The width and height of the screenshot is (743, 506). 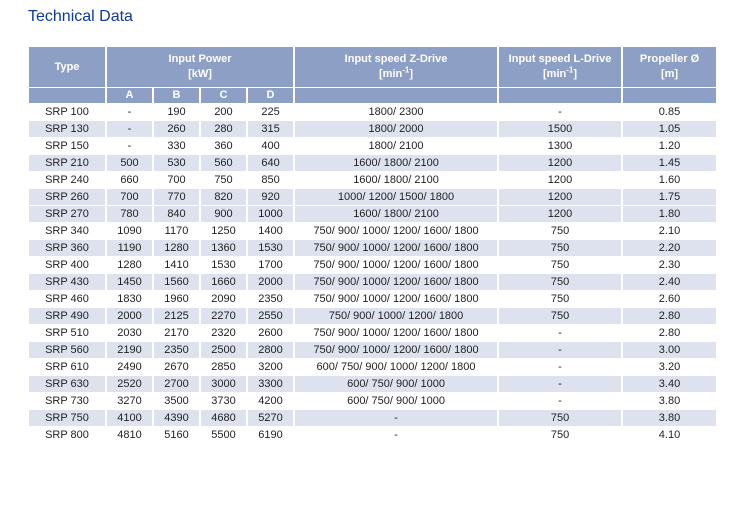 I want to click on cell-type: SRP 750, so click(x=67, y=418).